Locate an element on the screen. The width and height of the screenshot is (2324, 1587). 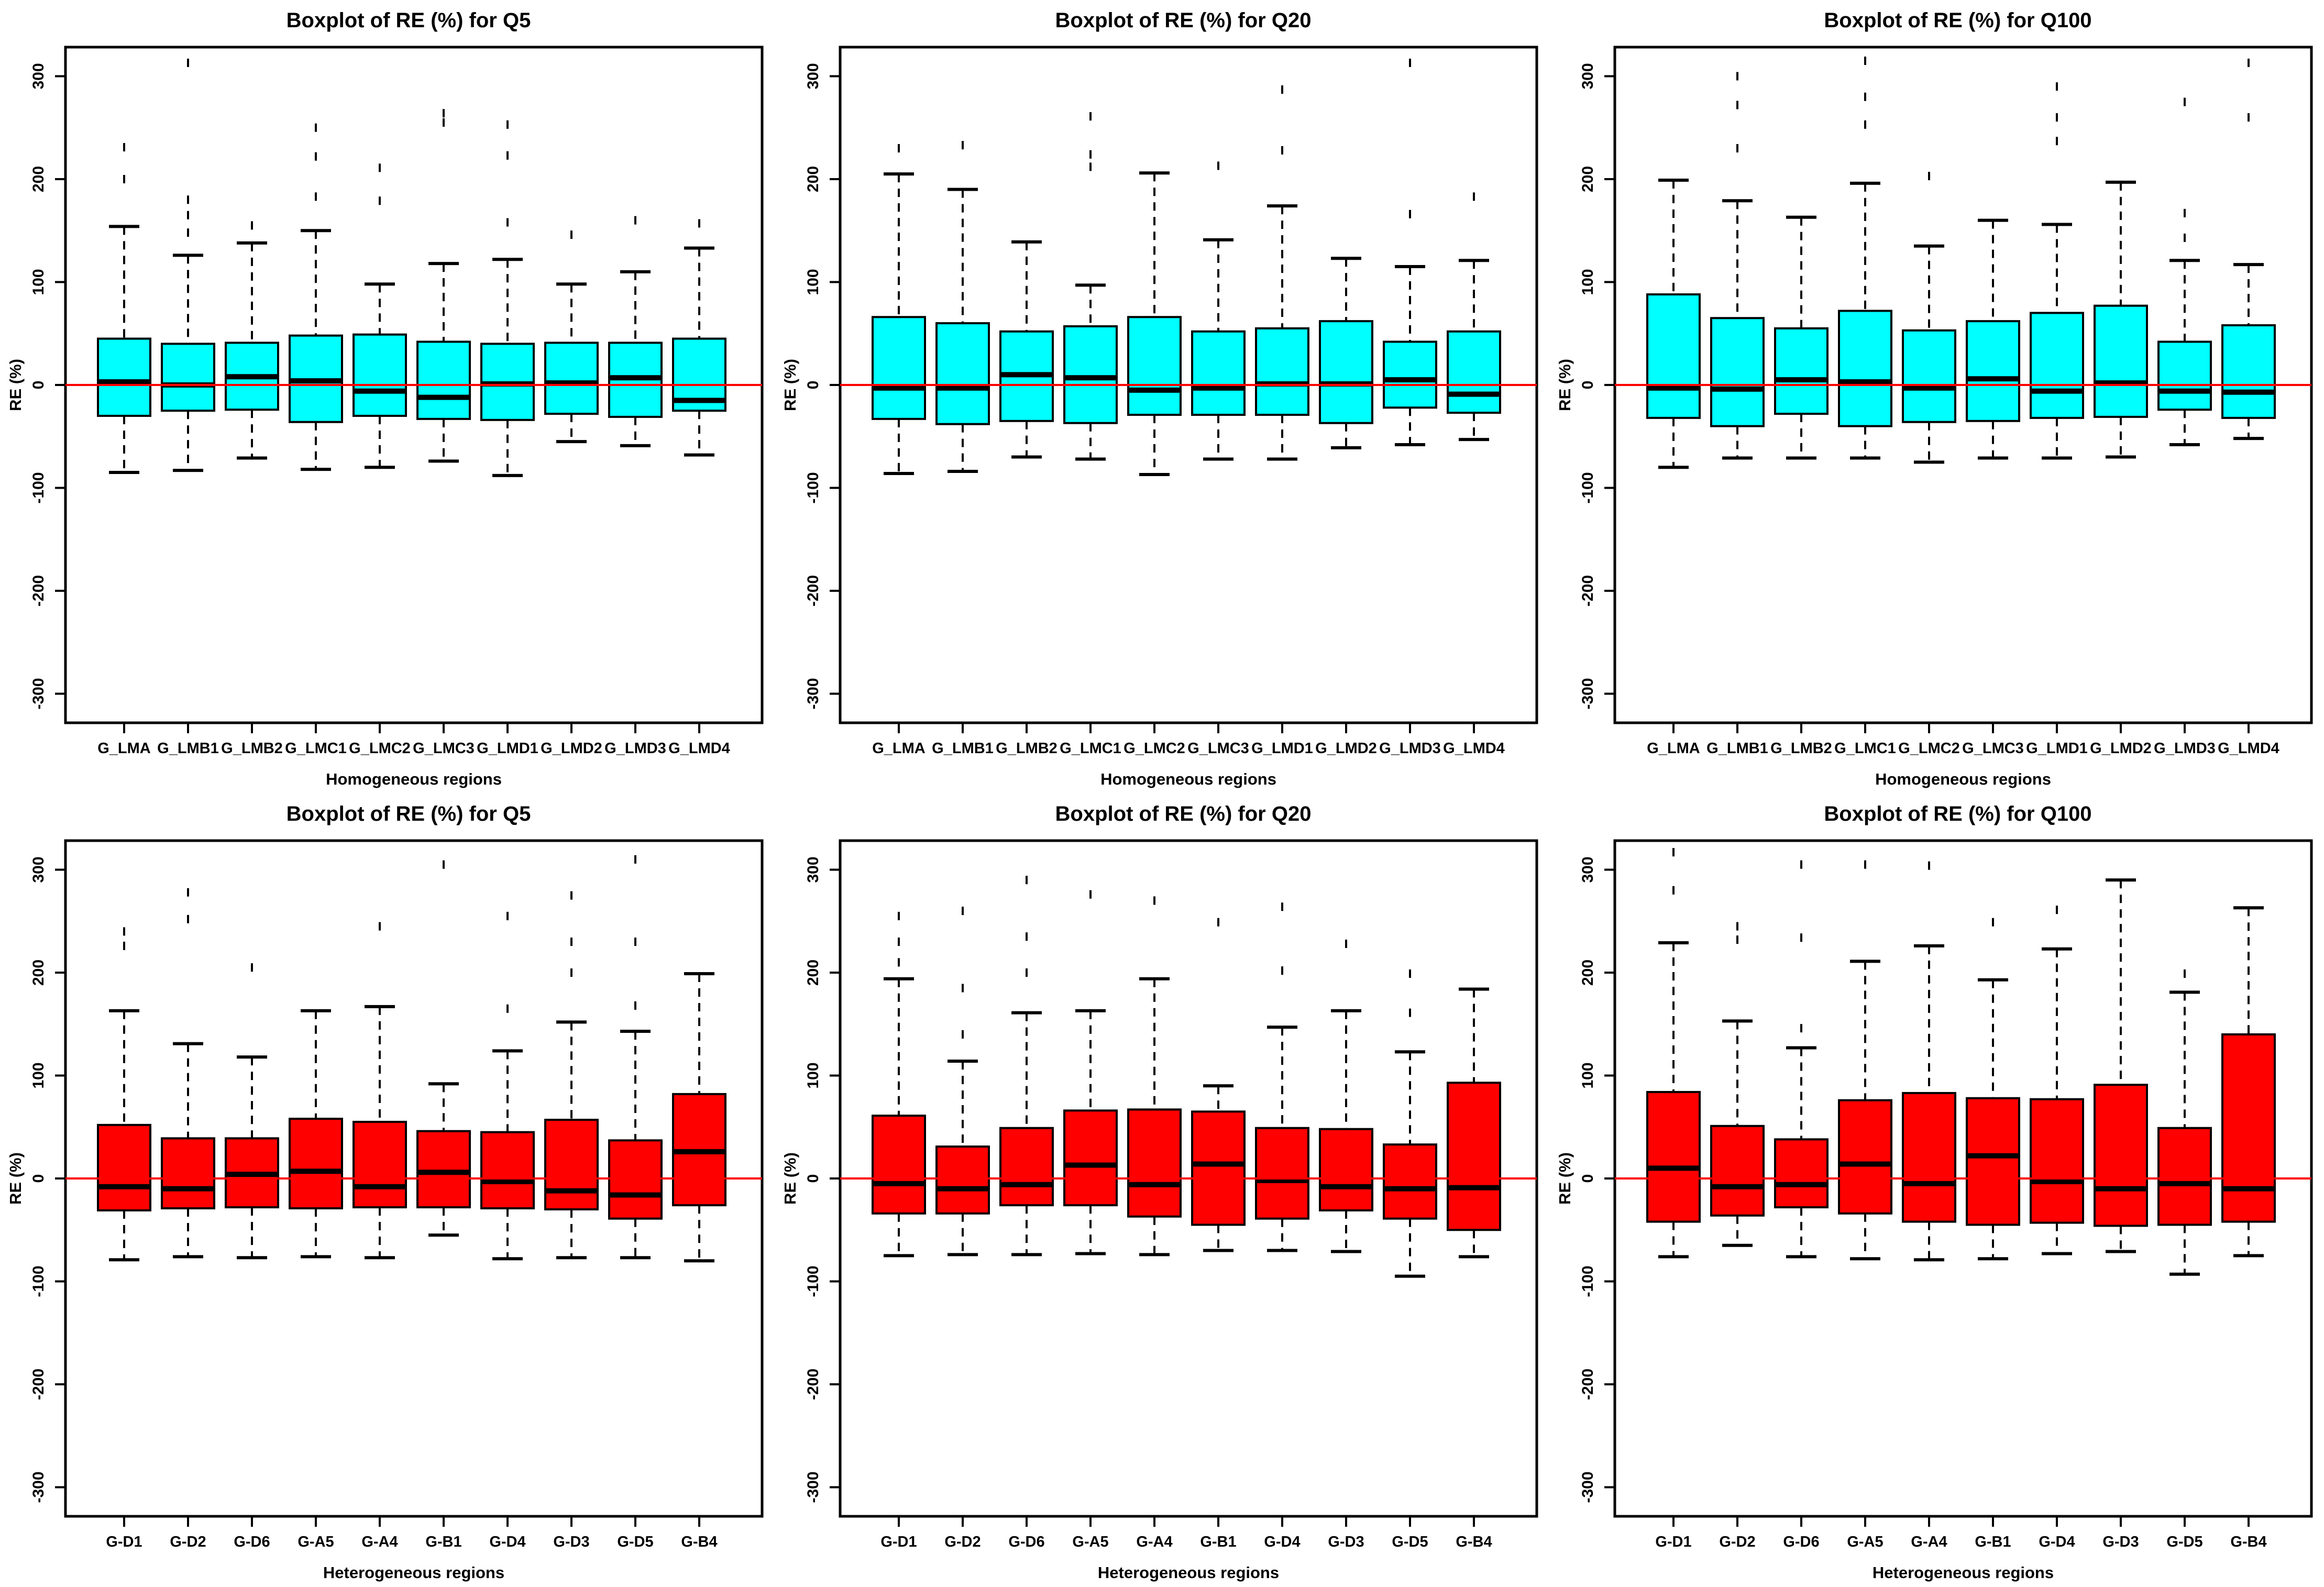
y-tick-label: 100 is located at coordinates (1587, 282).